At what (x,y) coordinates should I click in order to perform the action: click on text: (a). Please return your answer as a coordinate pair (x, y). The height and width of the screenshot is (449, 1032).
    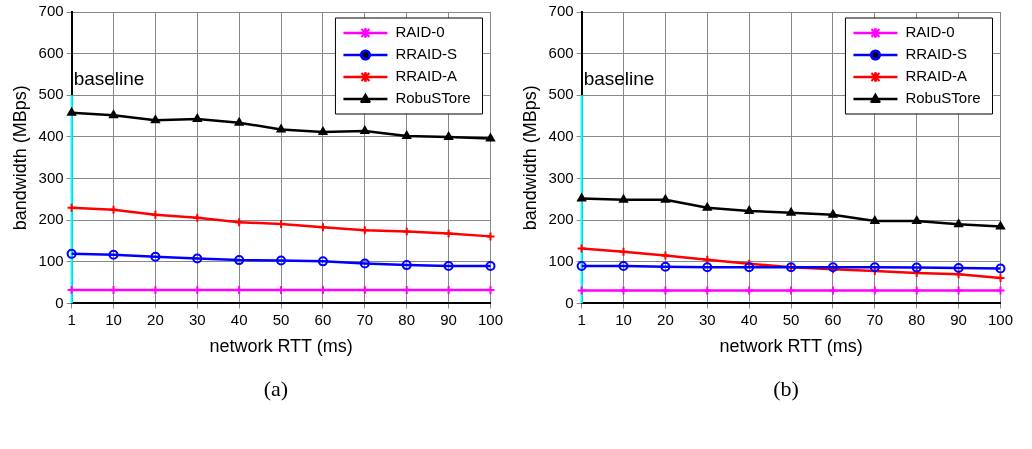
    Looking at the image, I should click on (276, 389).